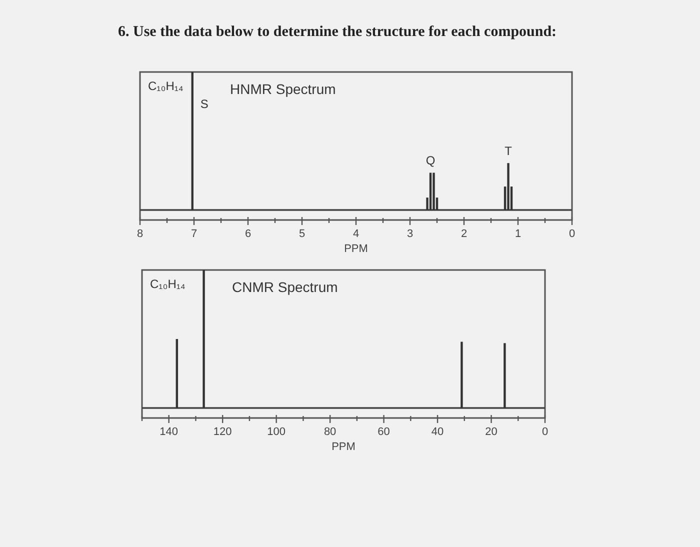 Image resolution: width=700 pixels, height=547 pixels. Describe the element at coordinates (276, 432) in the screenshot. I see `x-tick-label: 100` at that location.